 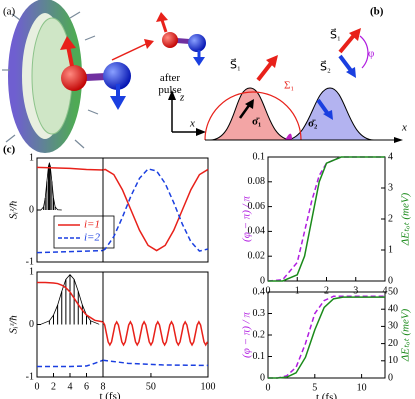 What do you see at coordinates (390, 156) in the screenshot?
I see `y2-tick-label: 4` at bounding box center [390, 156].